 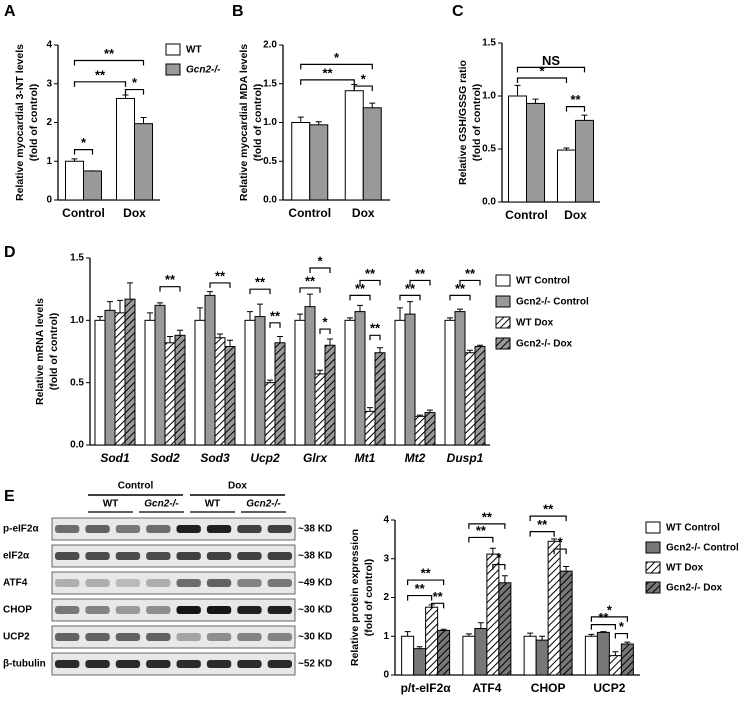 I want to click on y-axis-label: Relative protein expression, so click(x=355, y=597).